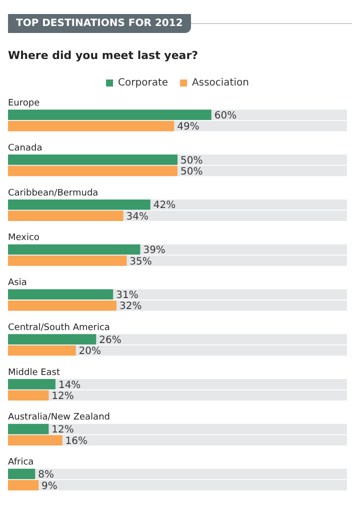 Image resolution: width=360 pixels, height=517 pixels. Describe the element at coordinates (76, 441) in the screenshot. I see `data-label: 16%` at that location.